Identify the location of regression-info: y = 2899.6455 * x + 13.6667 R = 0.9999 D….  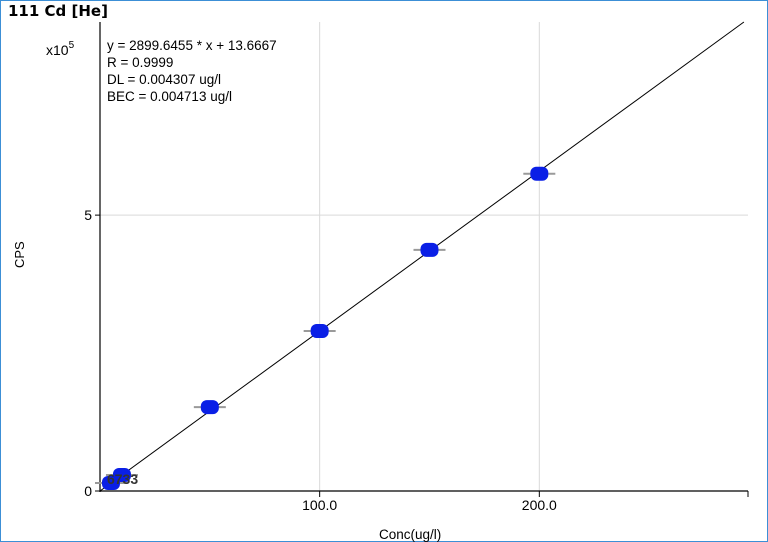
(192, 71).